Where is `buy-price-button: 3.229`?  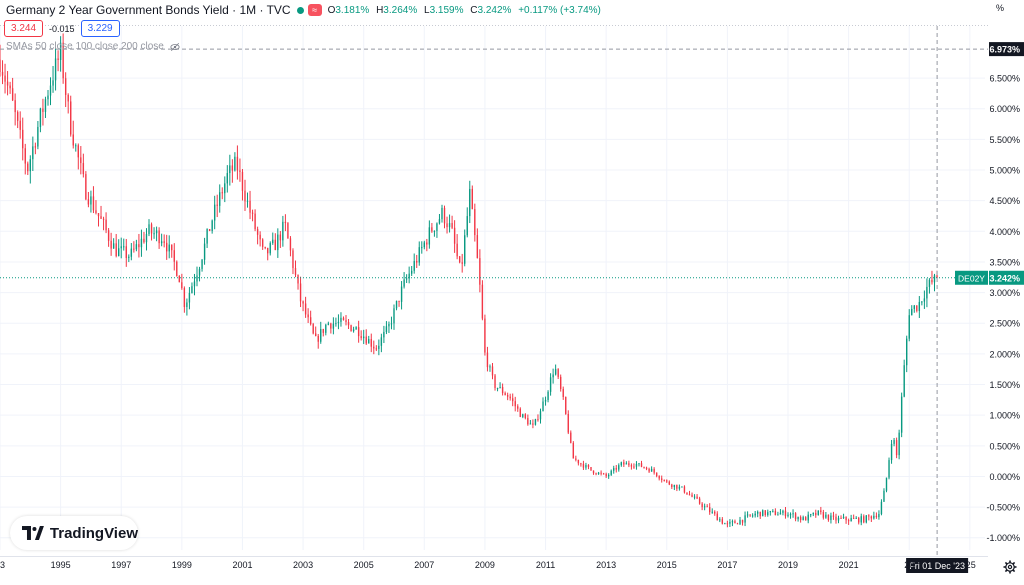
buy-price-button: 3.229 is located at coordinates (100, 28).